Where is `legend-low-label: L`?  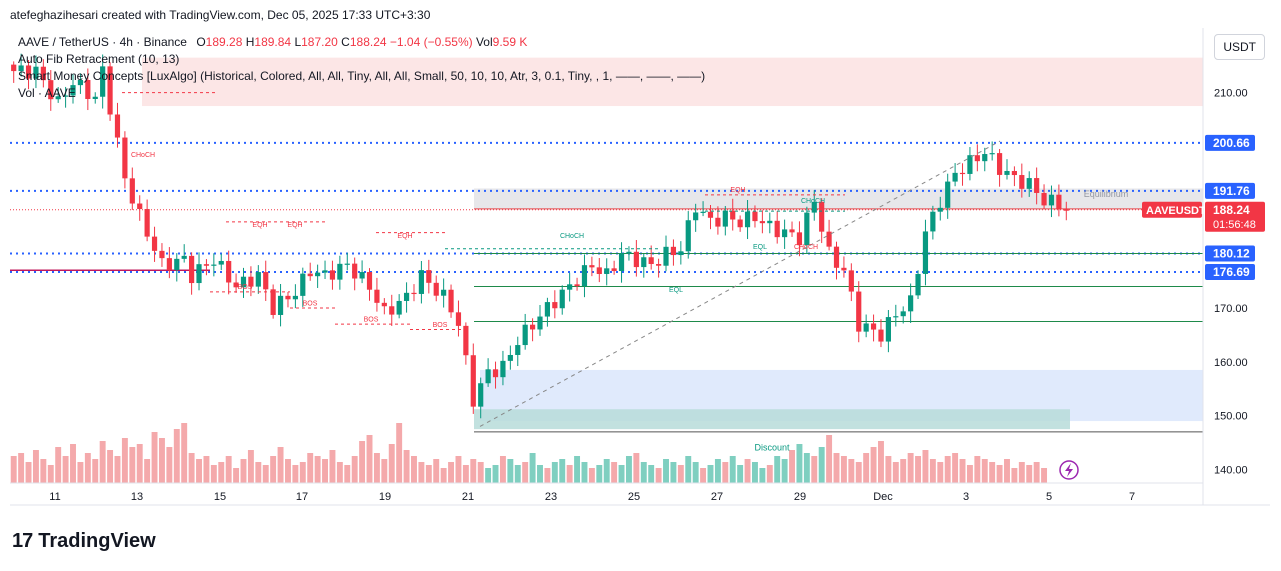
legend-low-label: L is located at coordinates (298, 42).